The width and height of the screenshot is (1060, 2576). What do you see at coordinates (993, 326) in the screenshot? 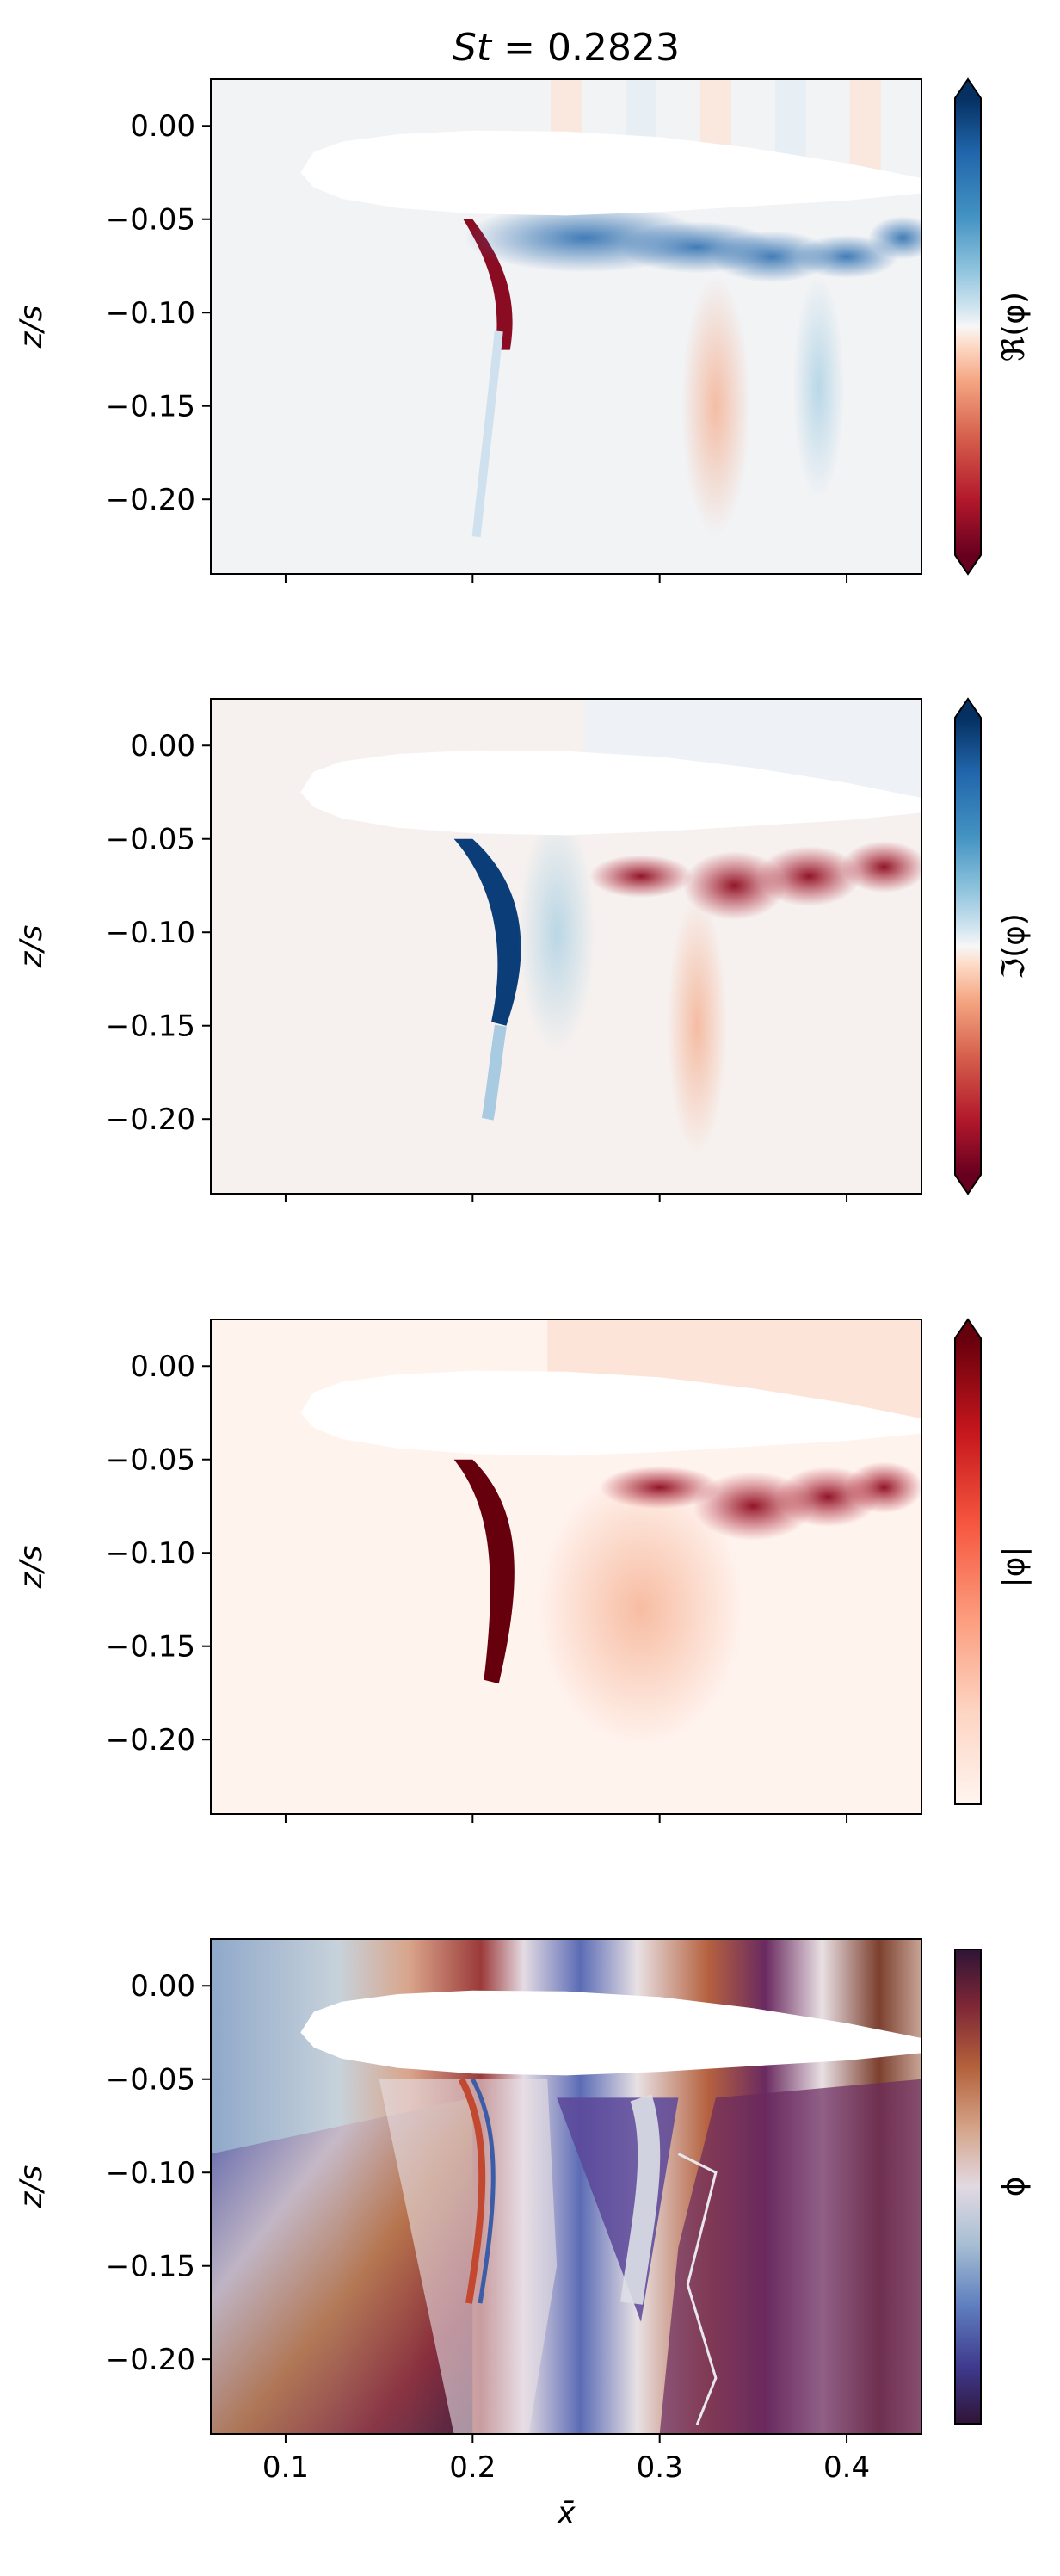
I see `colorbar: ℜ(φ)` at bounding box center [993, 326].